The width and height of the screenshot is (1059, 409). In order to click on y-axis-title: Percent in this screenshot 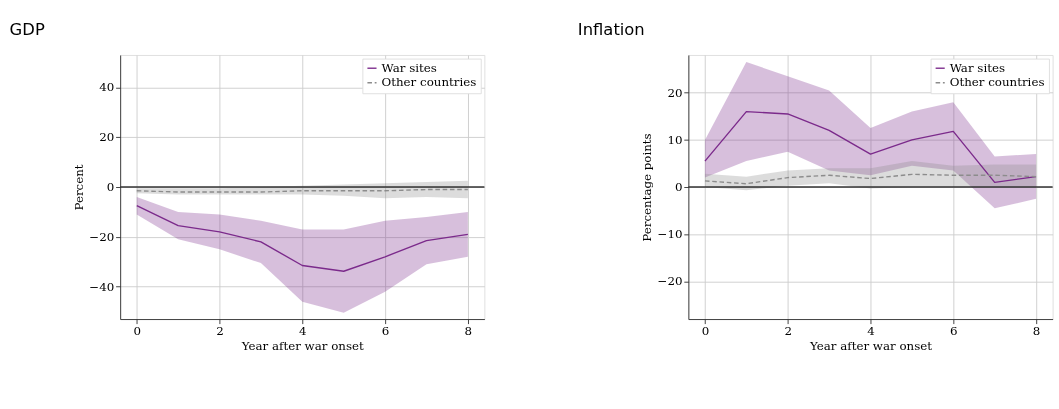, I will do `click(78, 187)`.